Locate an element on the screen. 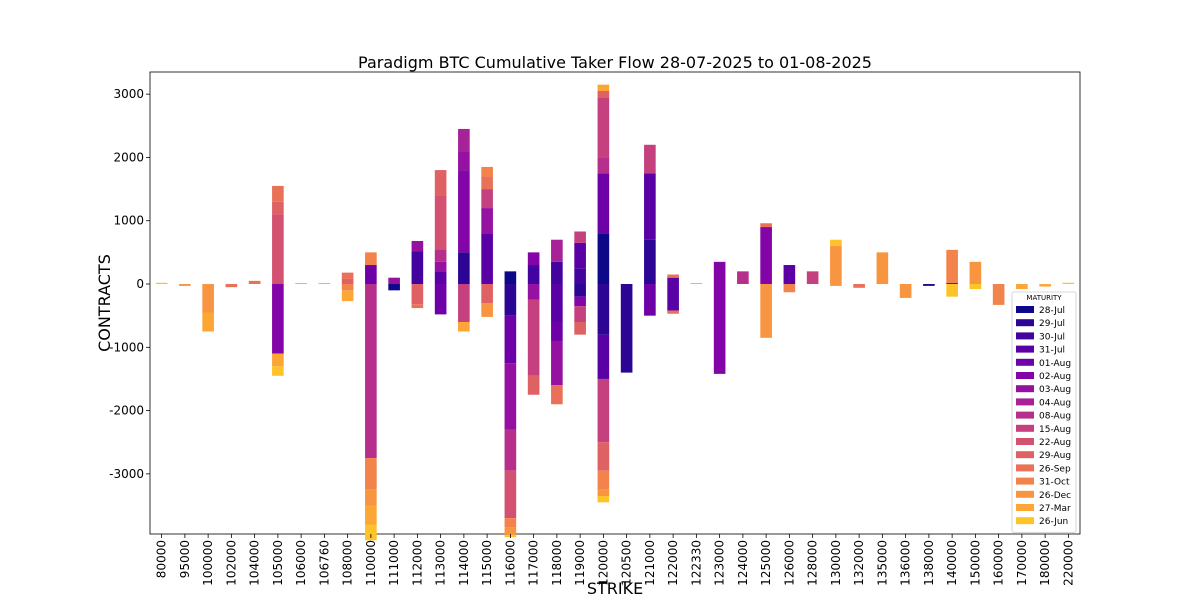  legend-label: 04-Aug is located at coordinates (1055, 403).